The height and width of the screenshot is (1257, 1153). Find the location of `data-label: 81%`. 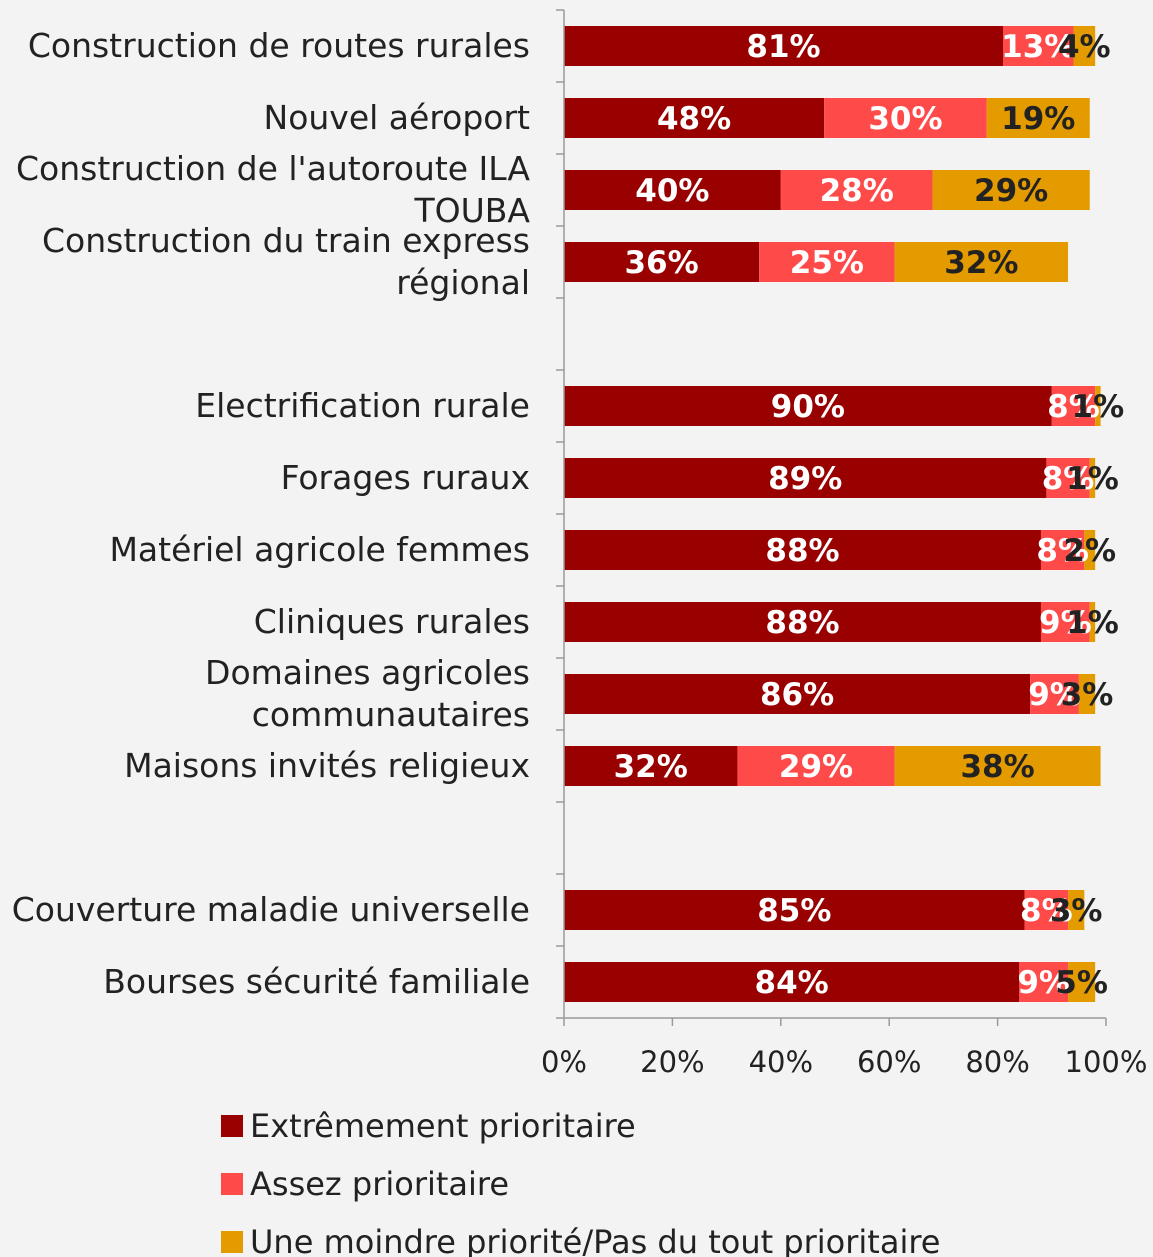

data-label: 81% is located at coordinates (783, 47).